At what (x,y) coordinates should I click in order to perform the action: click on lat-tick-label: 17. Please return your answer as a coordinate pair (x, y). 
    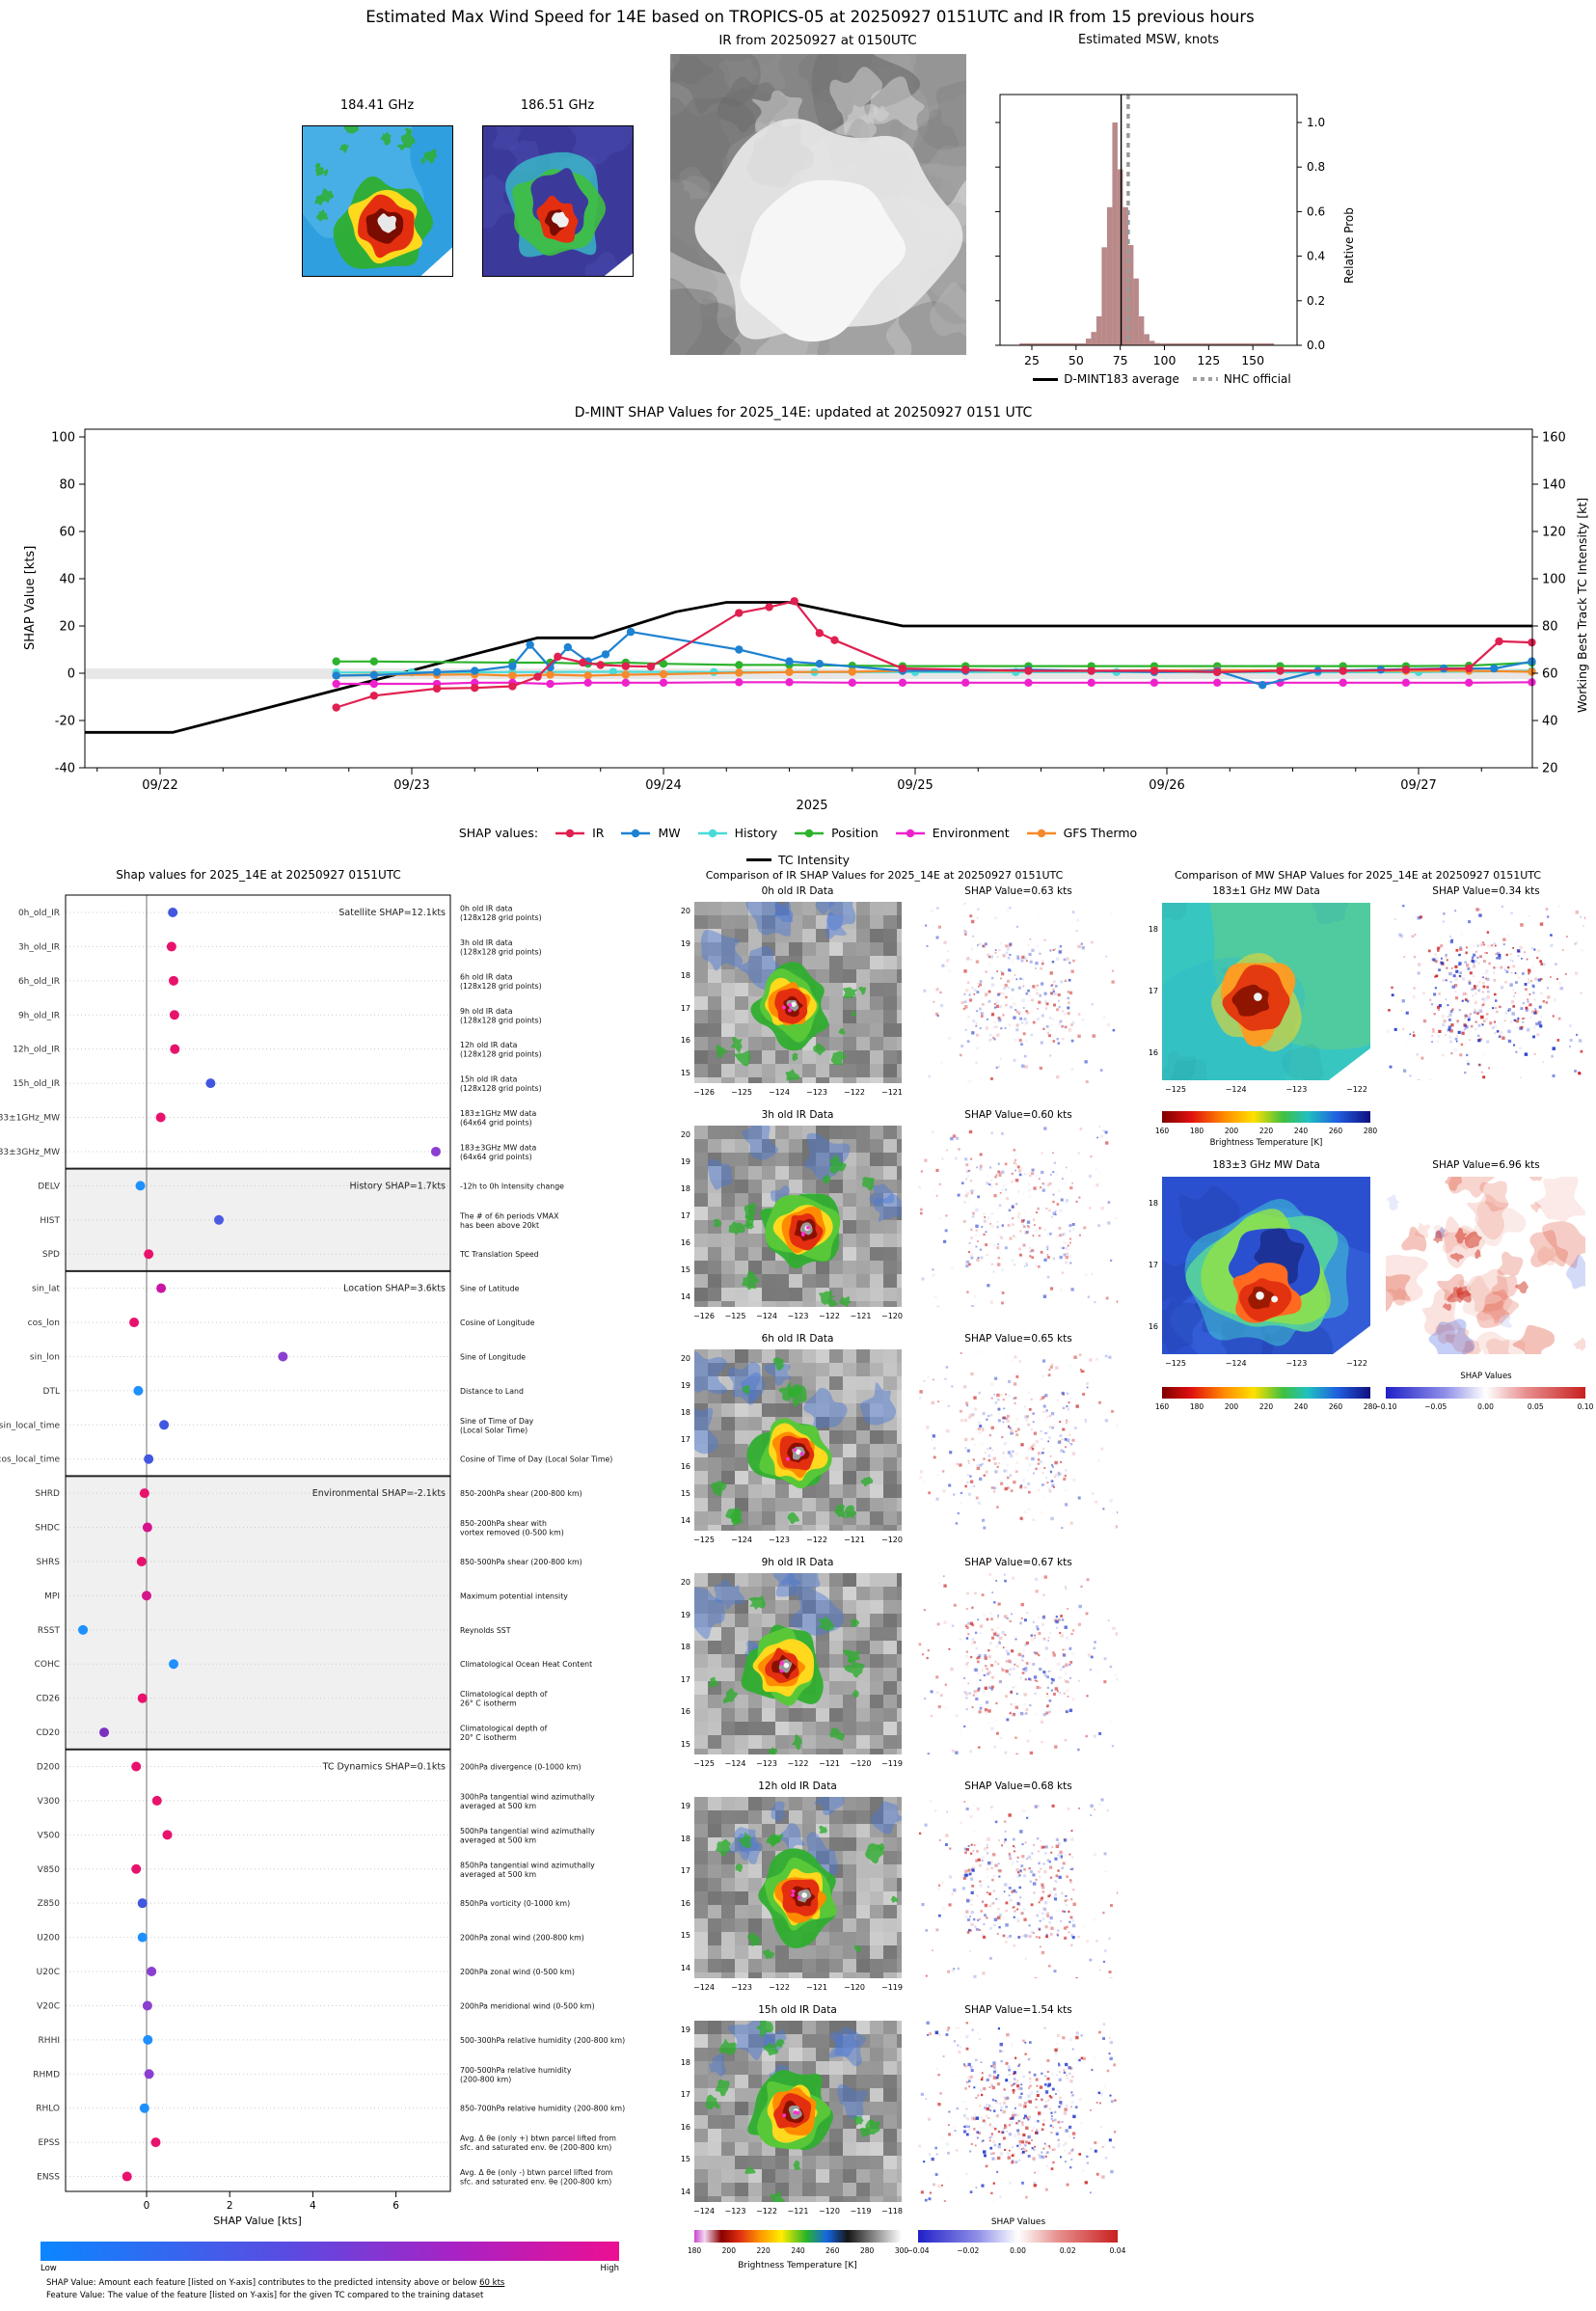
    Looking at the image, I should click on (685, 1215).